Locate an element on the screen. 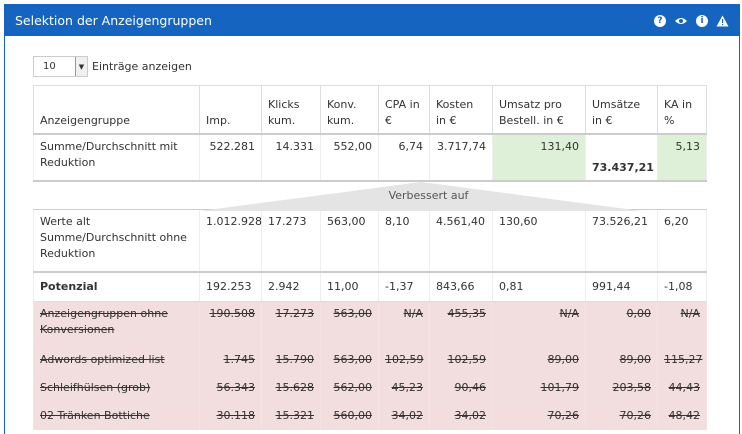  removed-imp: 56.343 is located at coordinates (230, 387).